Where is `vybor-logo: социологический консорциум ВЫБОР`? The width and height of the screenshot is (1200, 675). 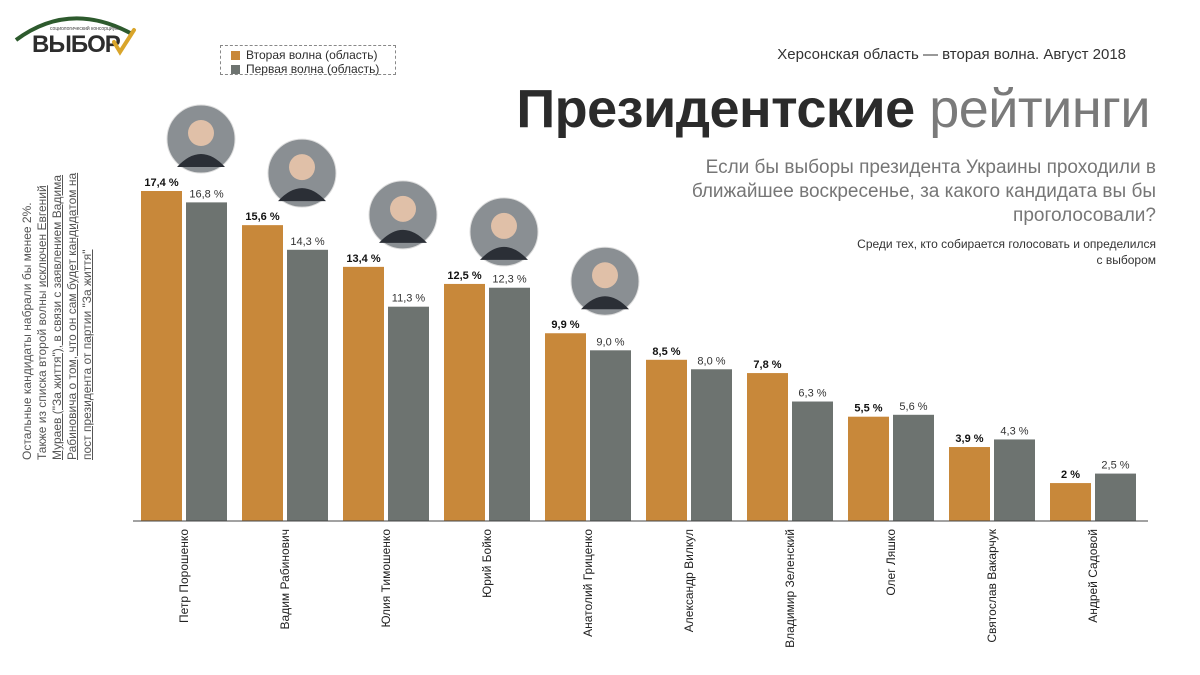 vybor-logo: социологический консорциум ВЫБОР is located at coordinates (75, 37).